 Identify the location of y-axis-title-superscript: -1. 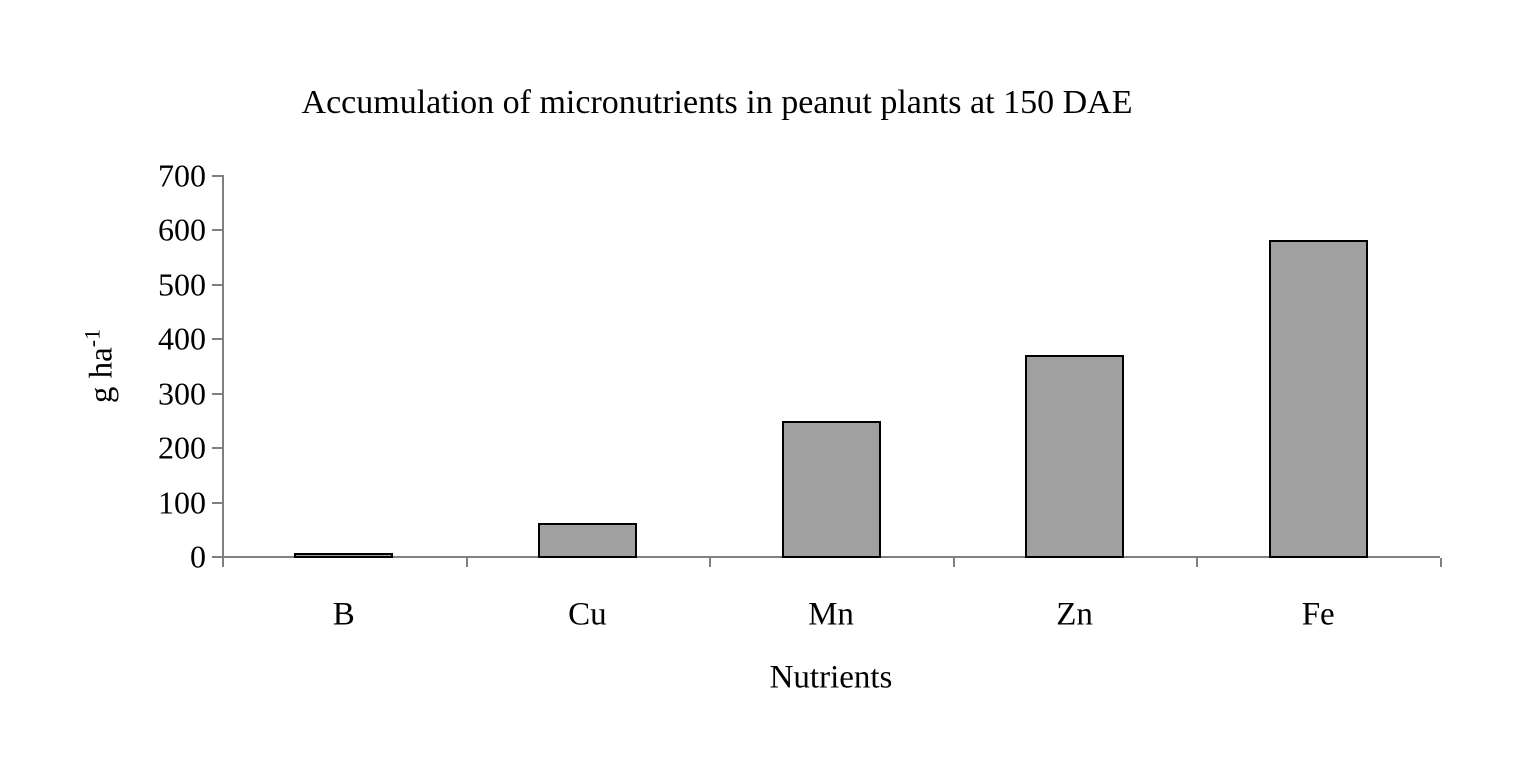
(92, 338).